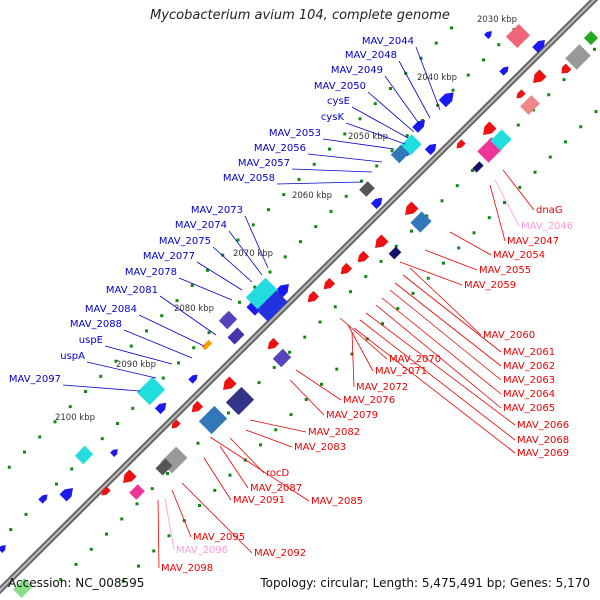 The image size is (600, 600). Describe the element at coordinates (282, 291) in the screenshot. I see `forward-gene` at that location.